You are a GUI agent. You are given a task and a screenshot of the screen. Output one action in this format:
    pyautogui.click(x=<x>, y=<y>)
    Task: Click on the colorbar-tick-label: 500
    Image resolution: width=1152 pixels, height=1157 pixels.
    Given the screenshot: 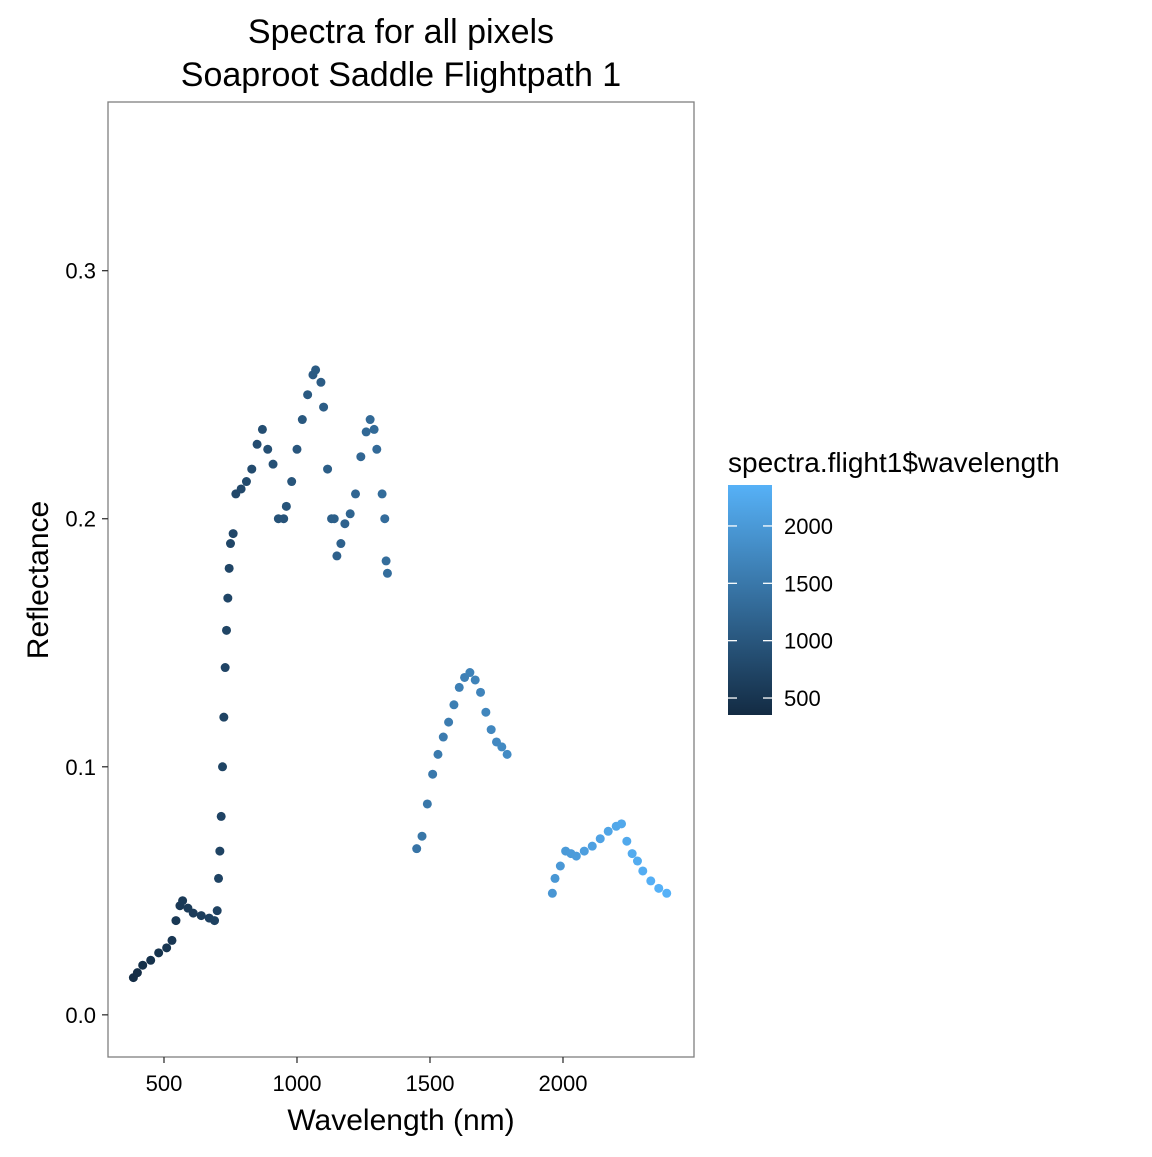 What is the action you would take?
    pyautogui.click(x=802, y=698)
    